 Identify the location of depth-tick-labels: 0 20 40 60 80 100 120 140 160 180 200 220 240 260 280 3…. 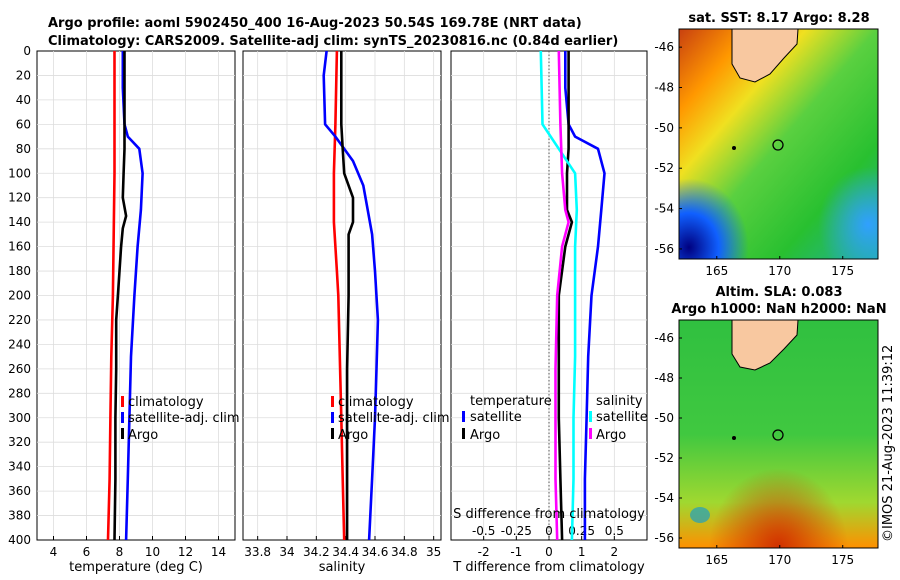
(19, 295).